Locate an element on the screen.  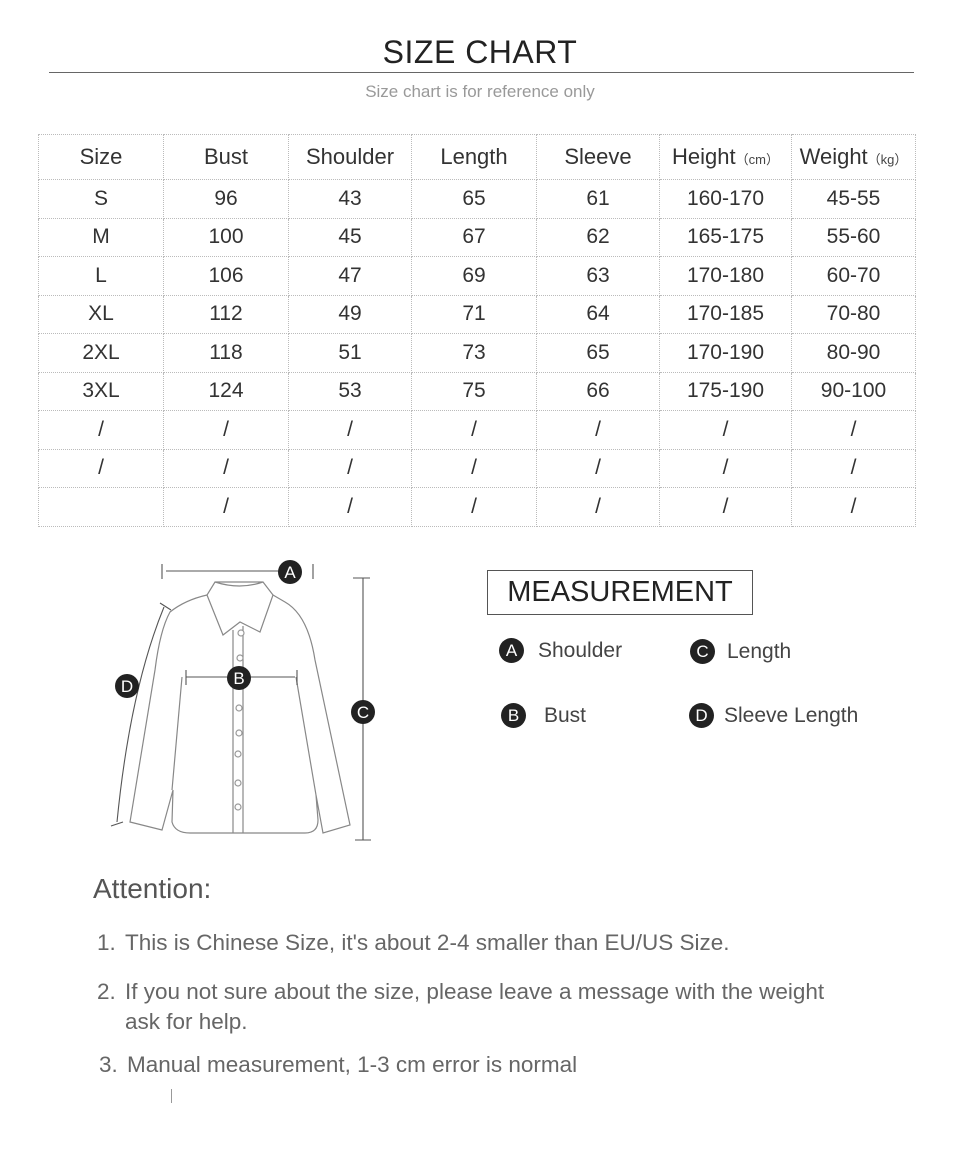
table-row: / / / / / / is located at coordinates (477, 507).